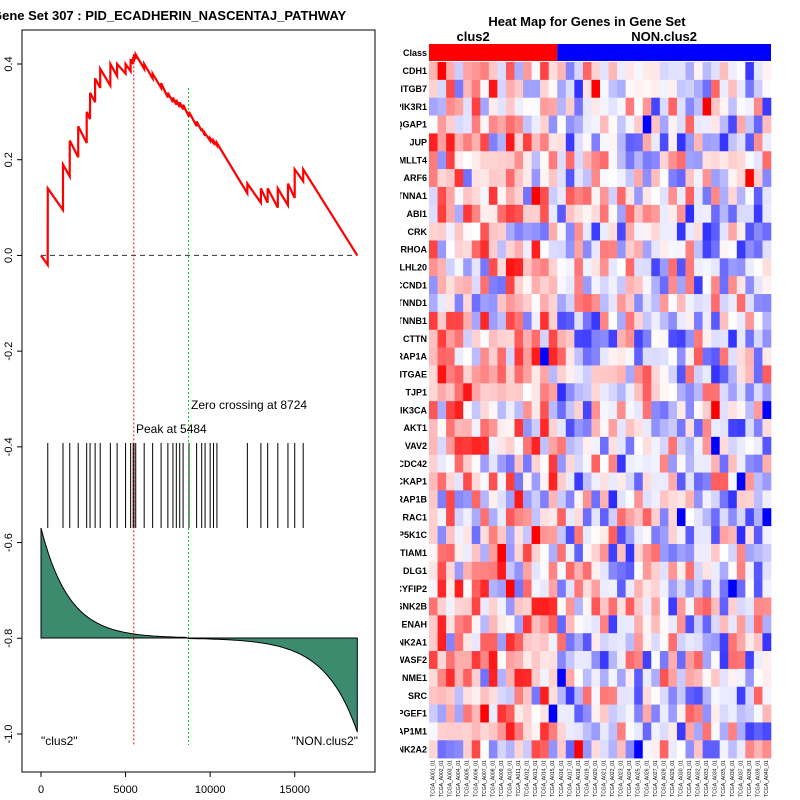 The image size is (800, 800). What do you see at coordinates (413, 375) in the screenshot?
I see `gene-label: ITGAE` at bounding box center [413, 375].